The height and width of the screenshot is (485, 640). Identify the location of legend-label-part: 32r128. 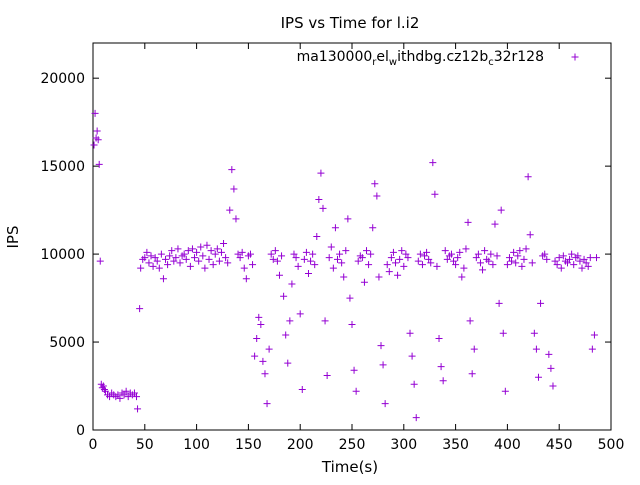
(519, 57).